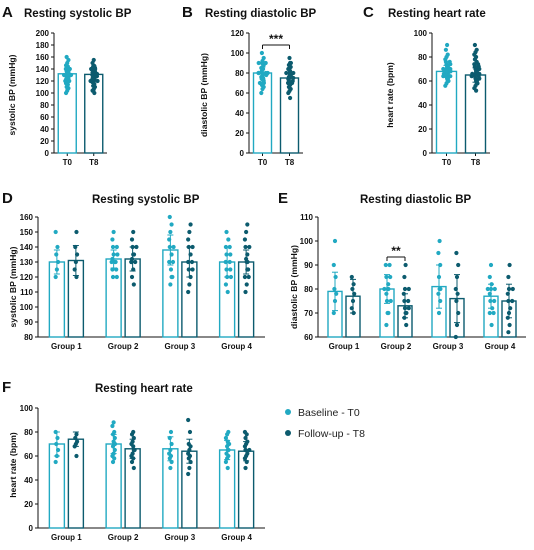 The height and width of the screenshot is (550, 534). What do you see at coordinates (368, 12) in the screenshot?
I see `panel-label-c: C` at bounding box center [368, 12].